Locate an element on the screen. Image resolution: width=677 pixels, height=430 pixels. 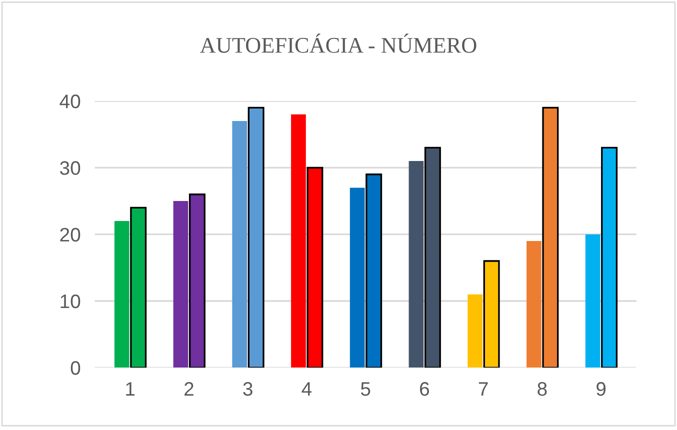
chart-title: AUTOEFICÁCIA - NÚMERO is located at coordinates (338, 43).